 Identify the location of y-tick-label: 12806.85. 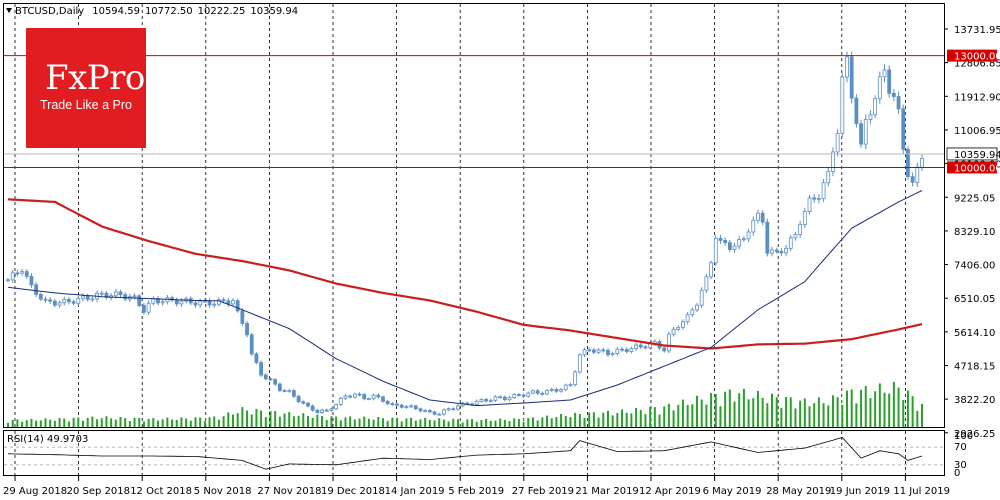
(977, 64).